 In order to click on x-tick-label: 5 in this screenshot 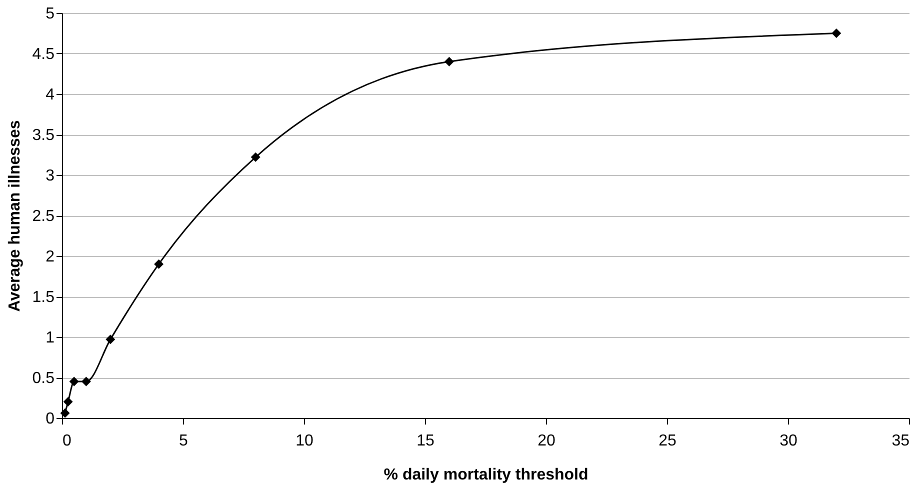, I will do `click(183, 441)`.